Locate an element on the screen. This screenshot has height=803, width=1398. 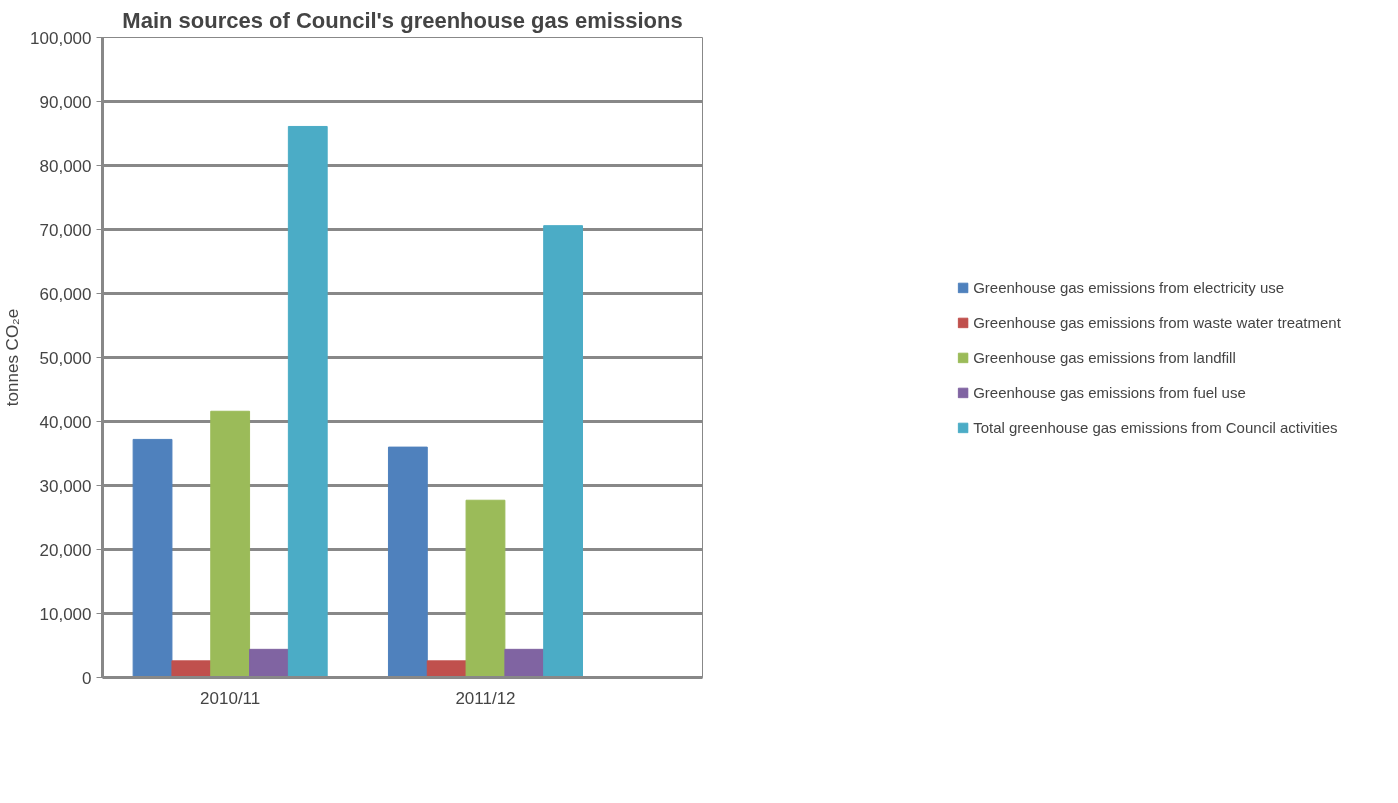
y-tick-label: 40,000 is located at coordinates (65, 422).